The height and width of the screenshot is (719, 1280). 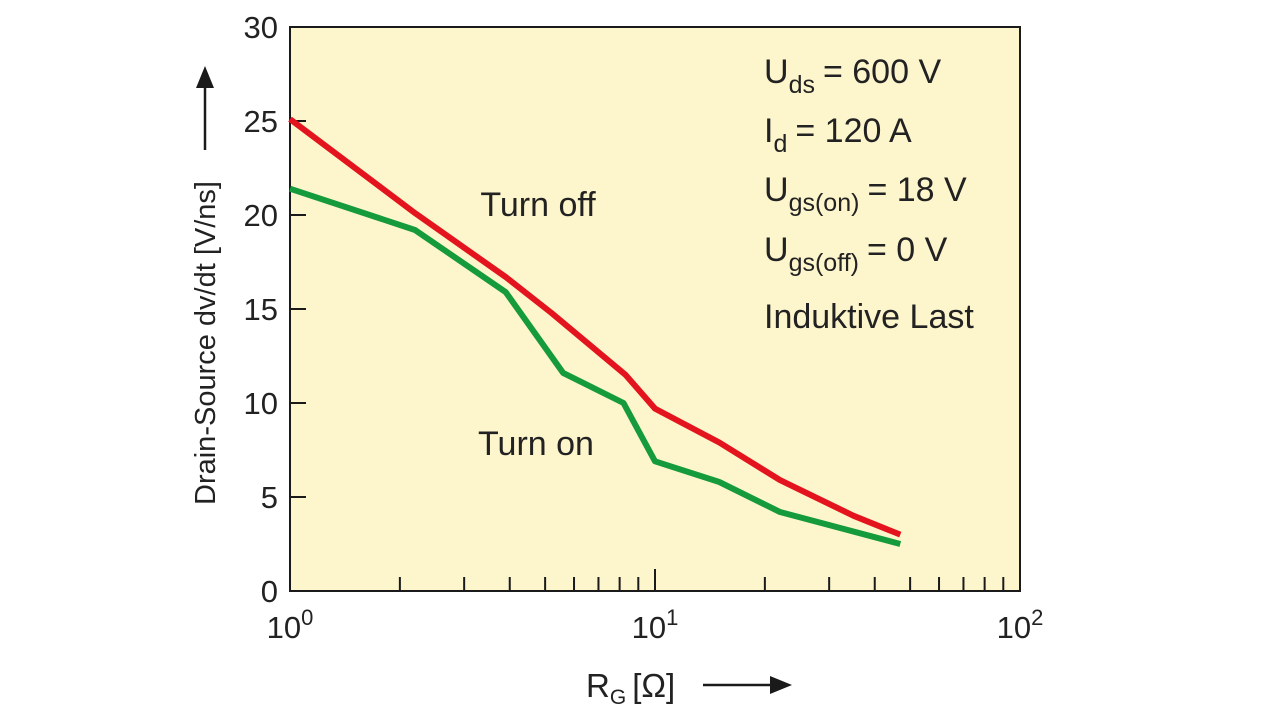 What do you see at coordinates (852, 76) in the screenshot?
I see `condition-line: Uds = 600 V` at bounding box center [852, 76].